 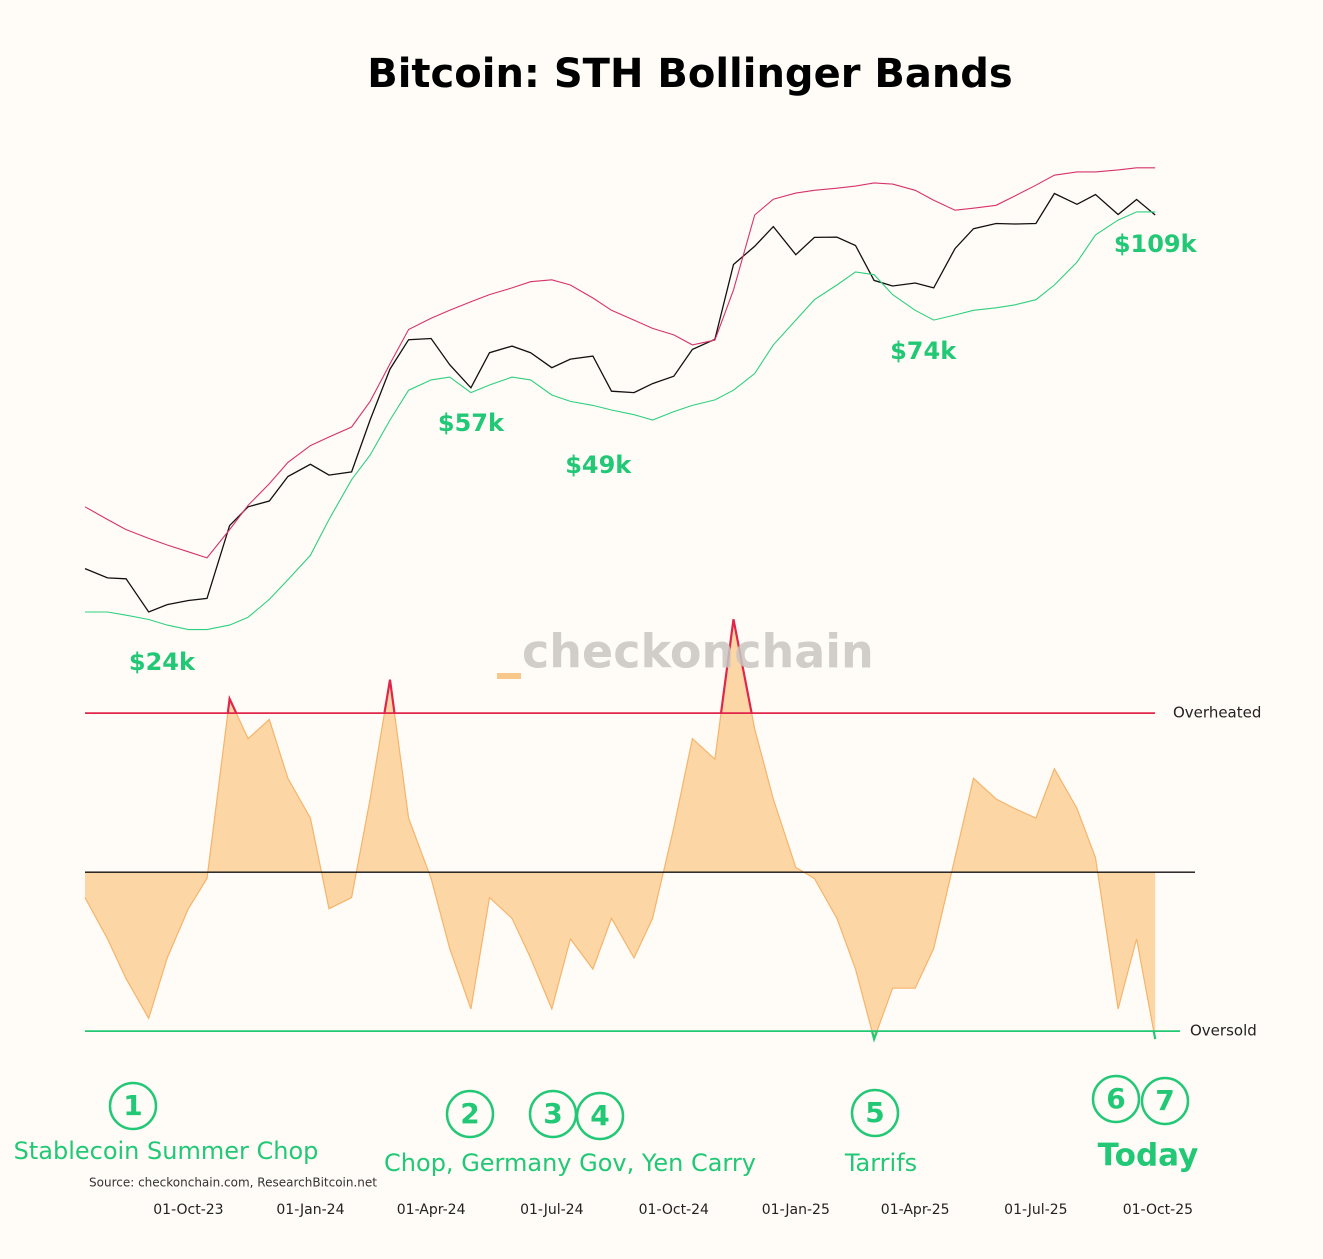 I want to click on event-number: 2, so click(x=469, y=1113).